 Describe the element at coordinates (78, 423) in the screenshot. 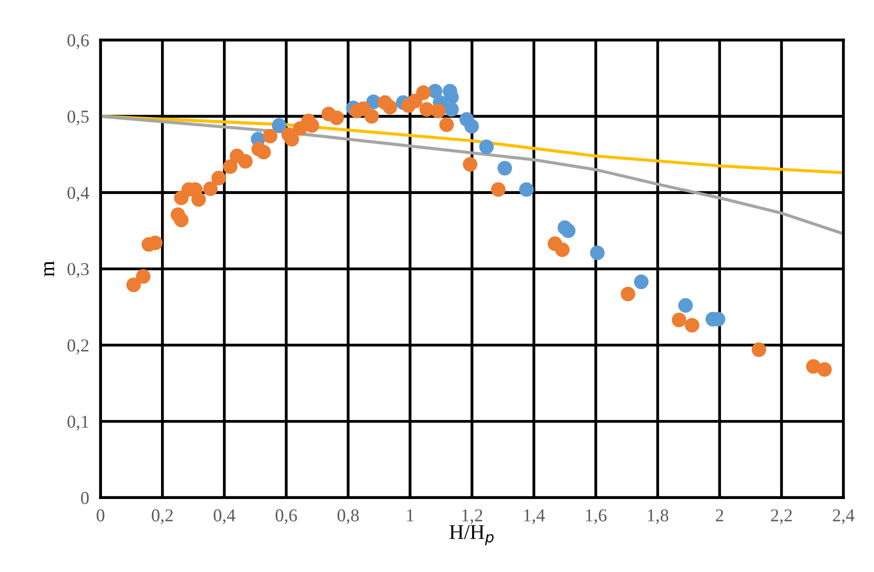

I see `y-tick-label: 0,1` at that location.